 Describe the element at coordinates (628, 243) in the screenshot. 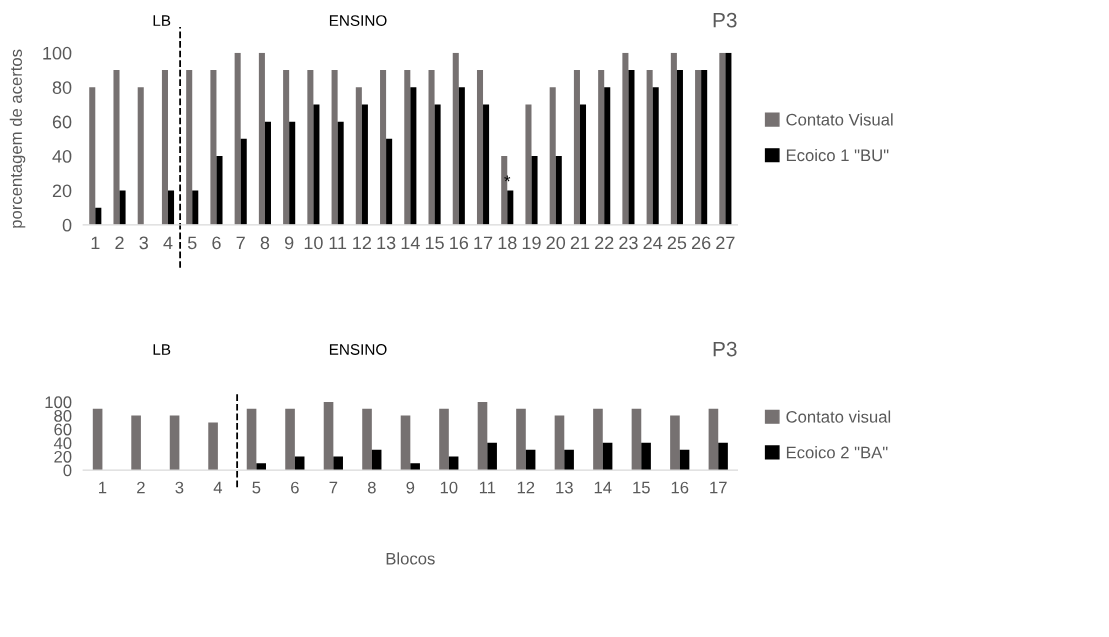

I see `x-tick-label: 23` at that location.